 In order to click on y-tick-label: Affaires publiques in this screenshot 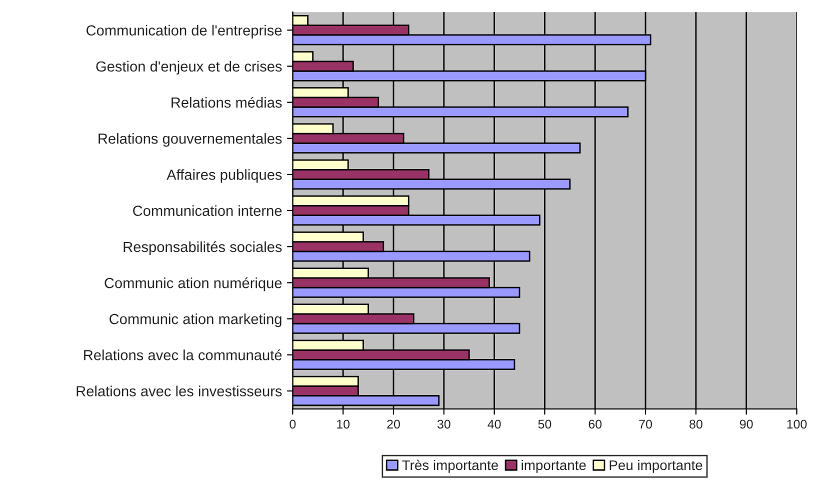, I will do `click(224, 176)`.